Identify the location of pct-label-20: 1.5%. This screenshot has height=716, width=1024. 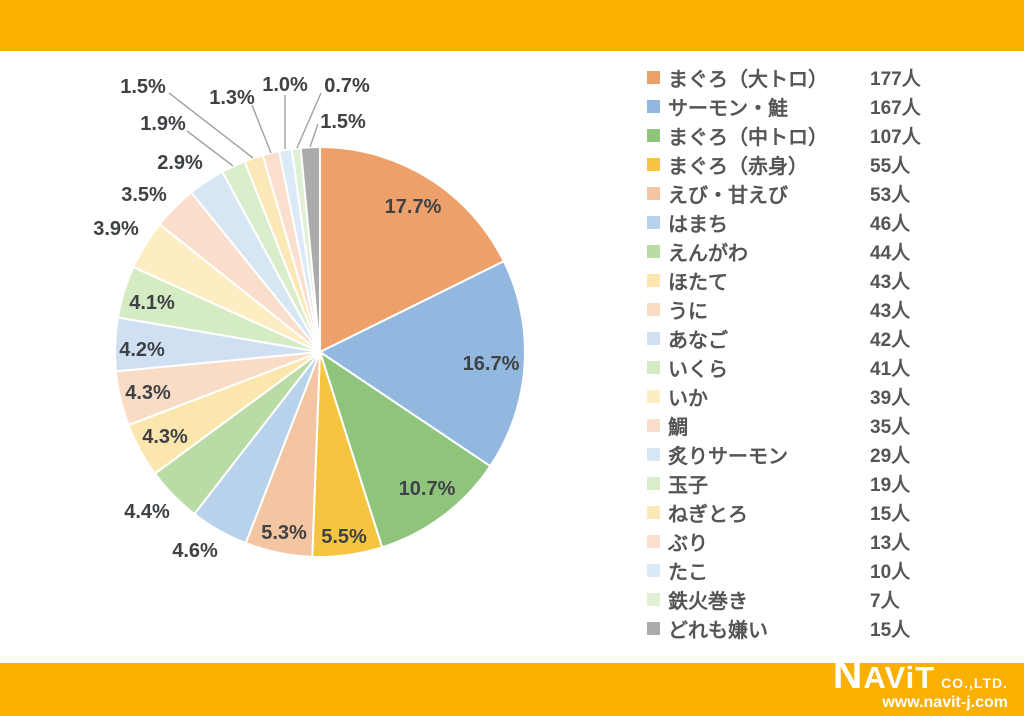
(343, 122).